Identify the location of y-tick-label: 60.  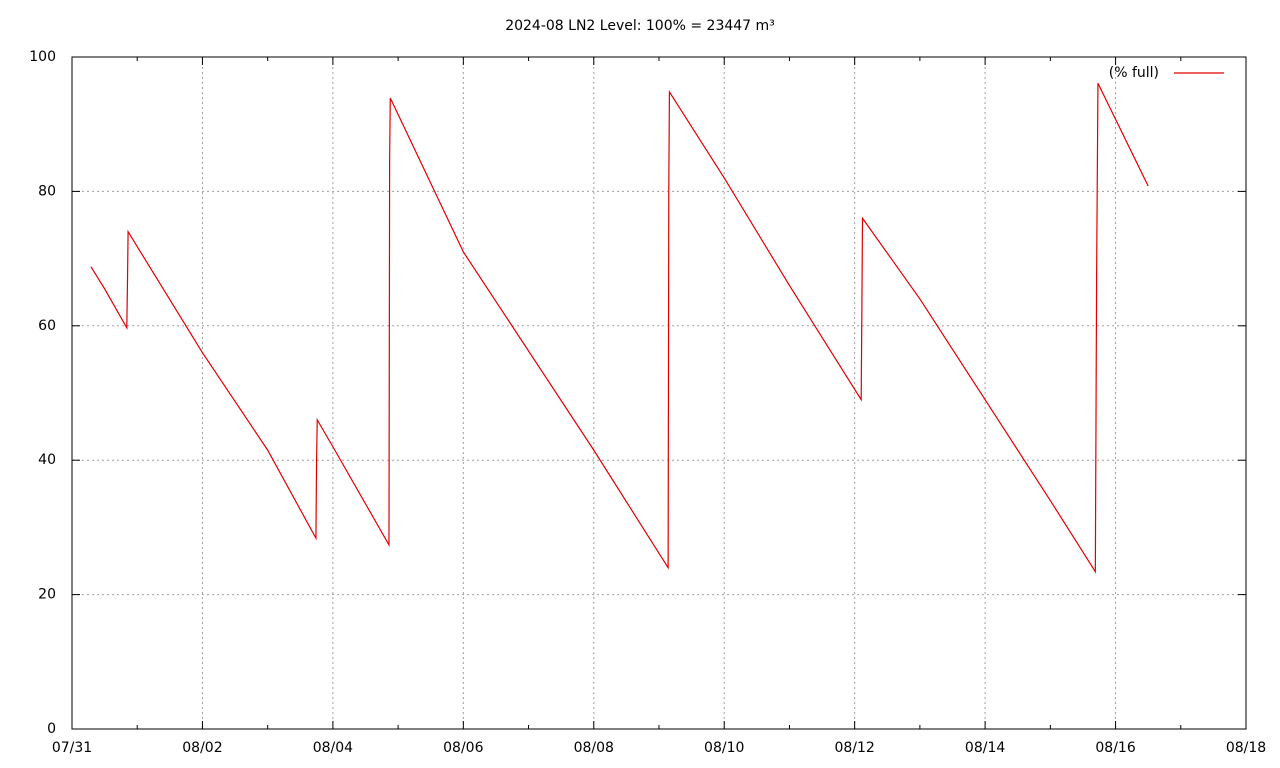
(47, 326).